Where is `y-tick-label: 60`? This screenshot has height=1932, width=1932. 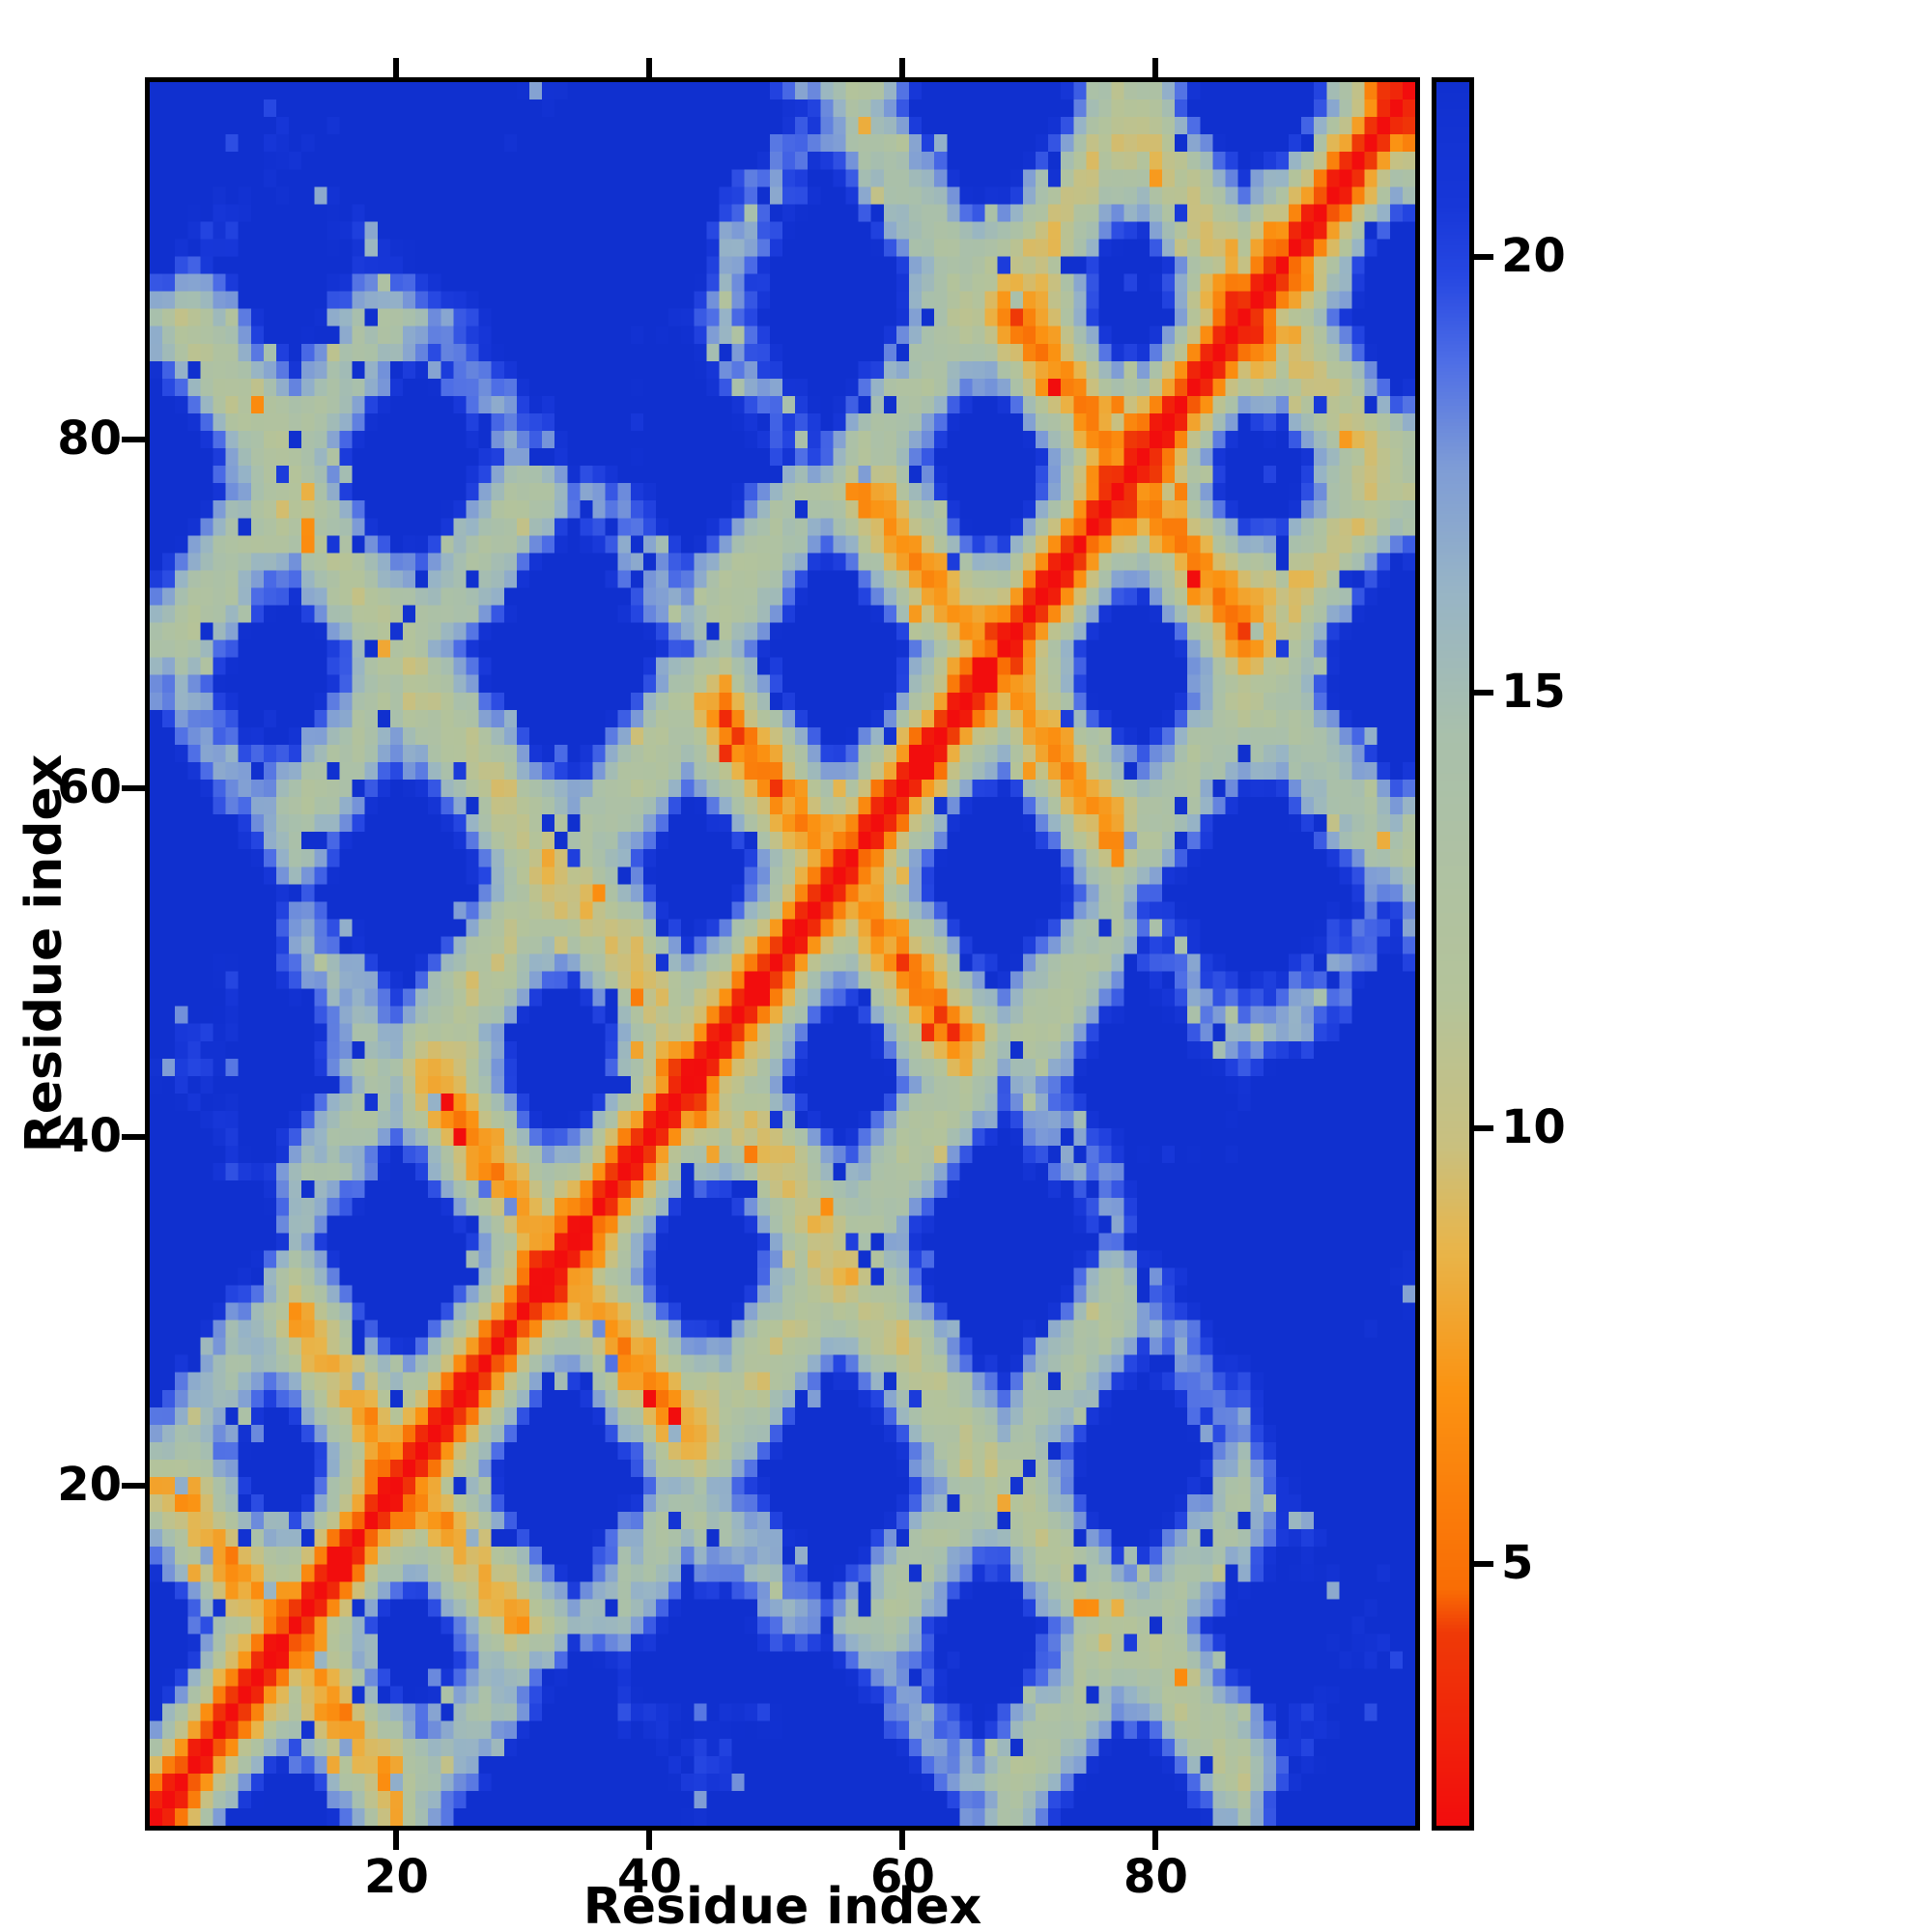 y-tick-label: 60 is located at coordinates (89, 787).